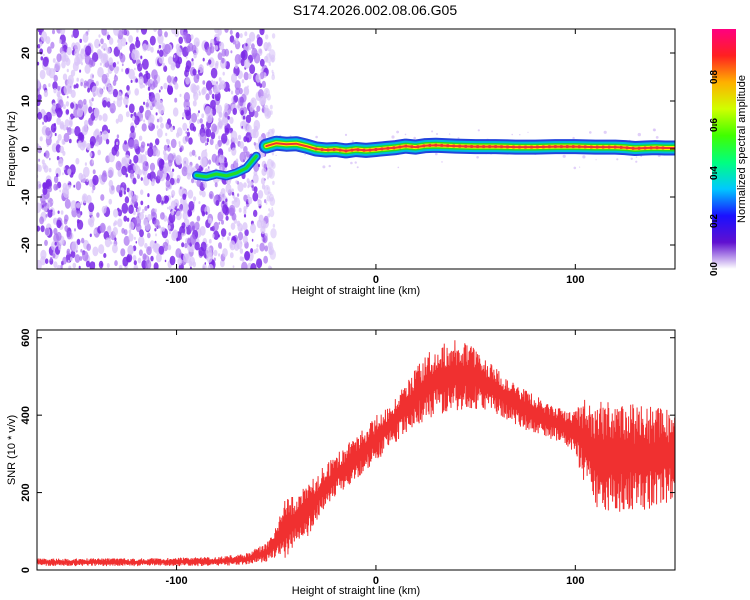 The width and height of the screenshot is (750, 600). What do you see at coordinates (376, 280) in the screenshot?
I see `spectrogram-x-tick-label: 0` at bounding box center [376, 280].